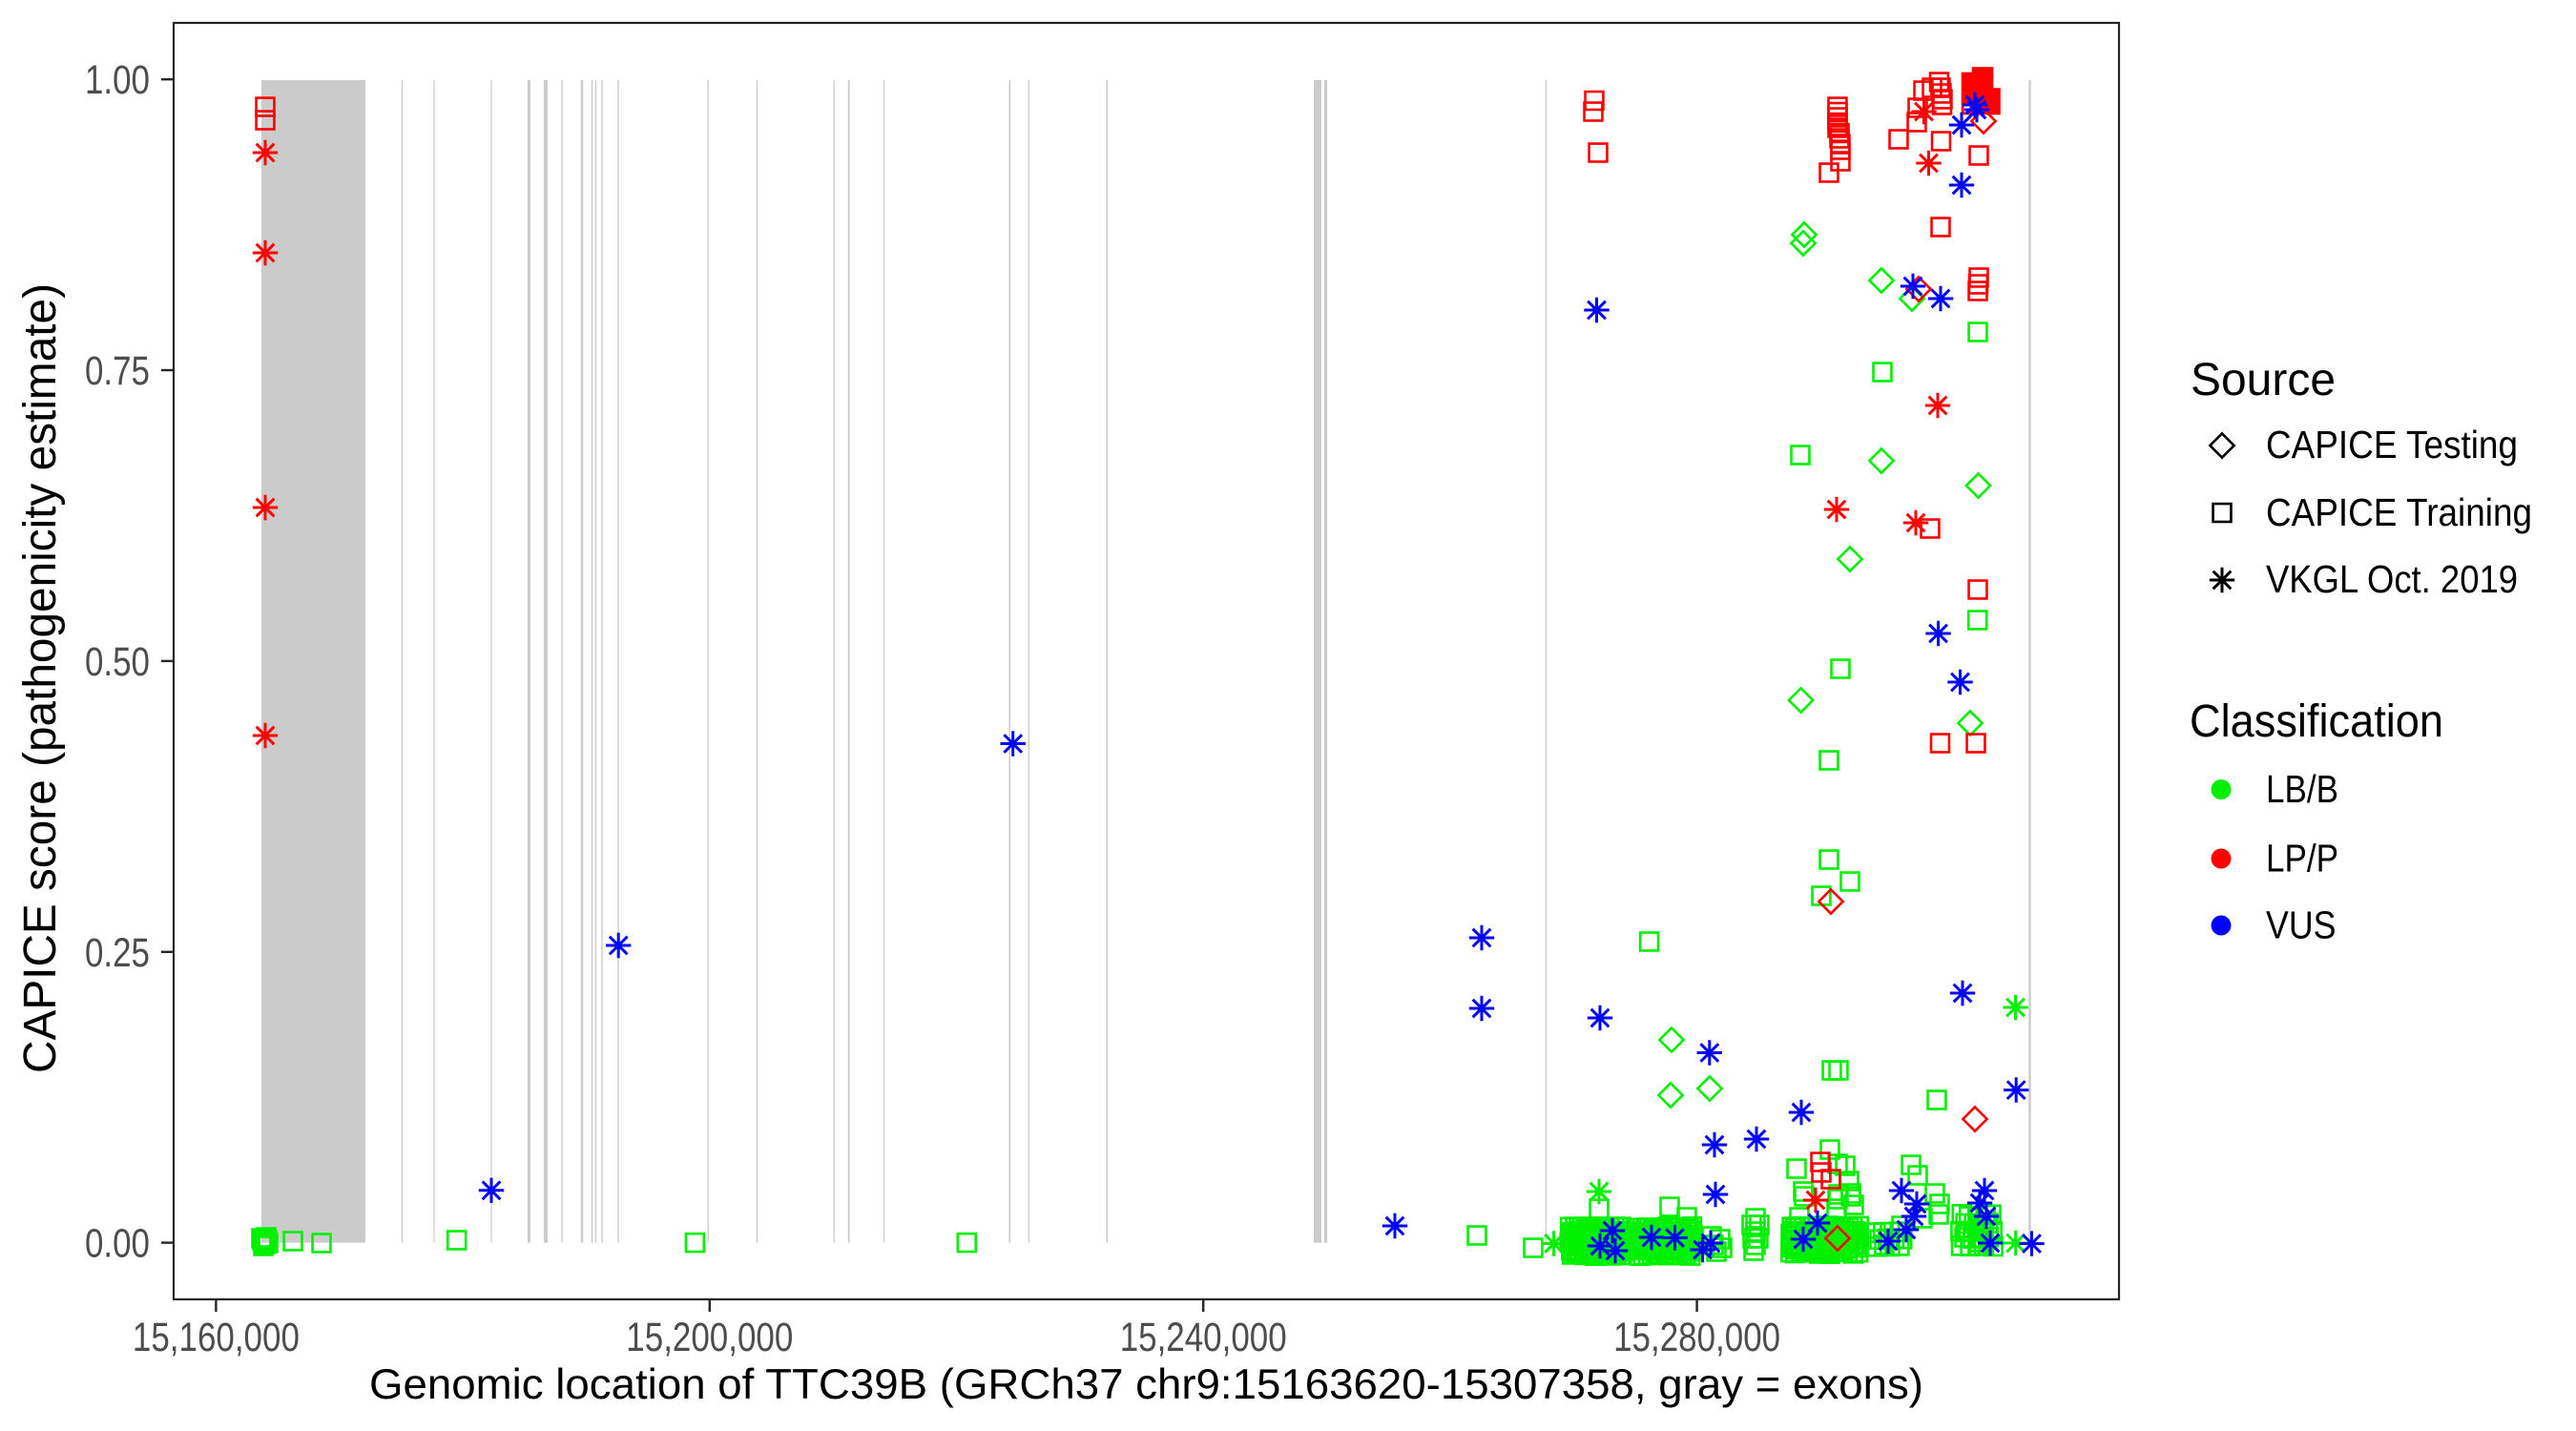  Describe the element at coordinates (40, 678) in the screenshot. I see `svg-text:CAPICE score (pathogenicity es: CAPICE score (pathogenicity estimate)` at that location.